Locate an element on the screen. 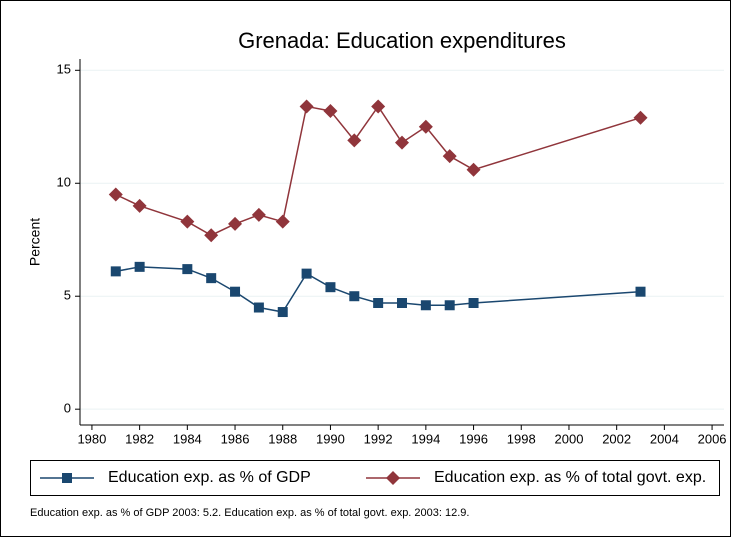 The image size is (731, 537). y-tick-label: 10 is located at coordinates (64, 182).